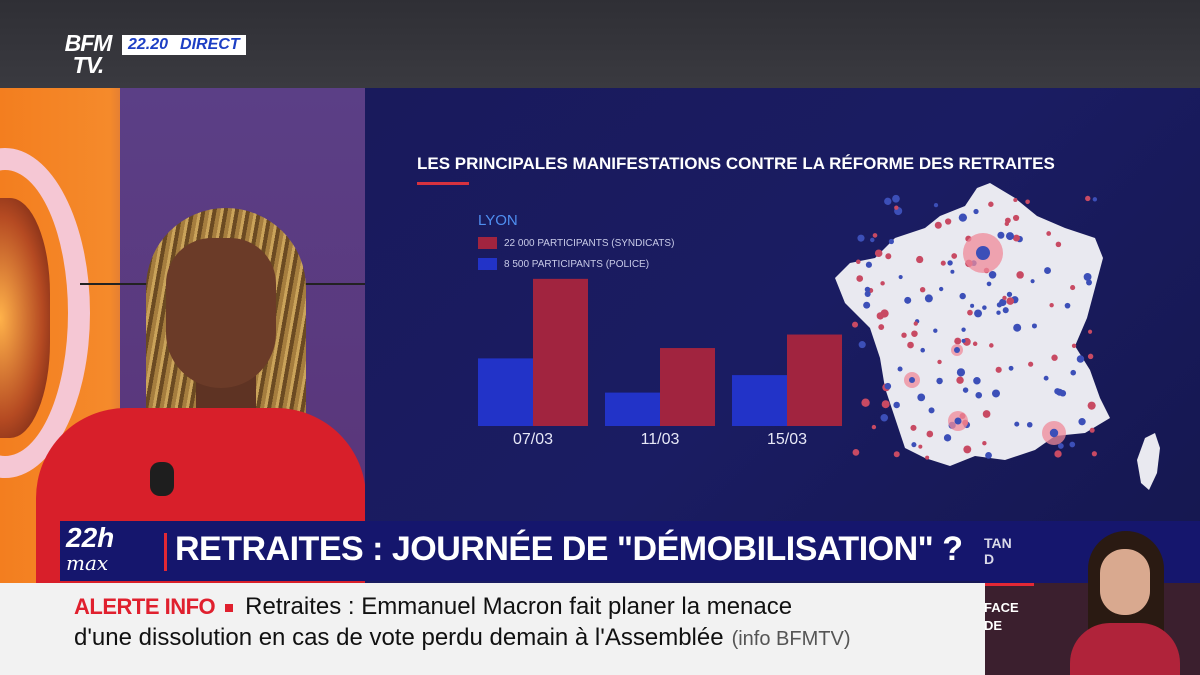  Describe the element at coordinates (145, 606) in the screenshot. I see `alert-info-label: ALERTE INFO` at that location.